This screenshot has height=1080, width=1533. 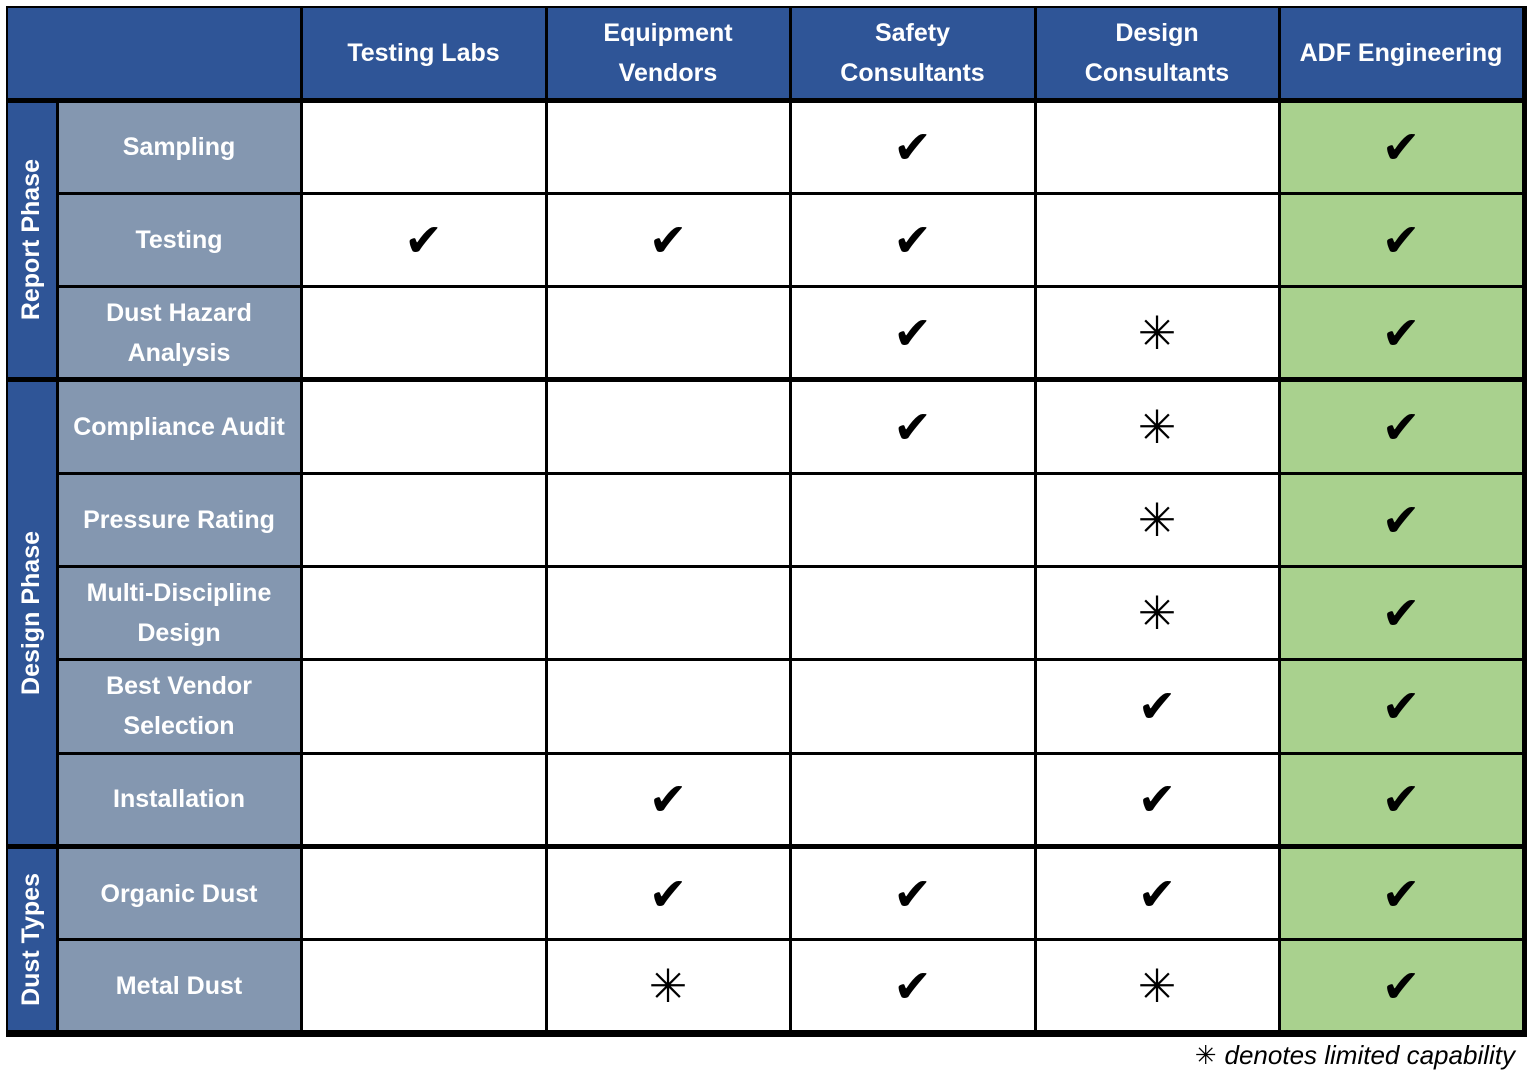 I want to click on group-label: Report Phase, so click(x=32, y=240).